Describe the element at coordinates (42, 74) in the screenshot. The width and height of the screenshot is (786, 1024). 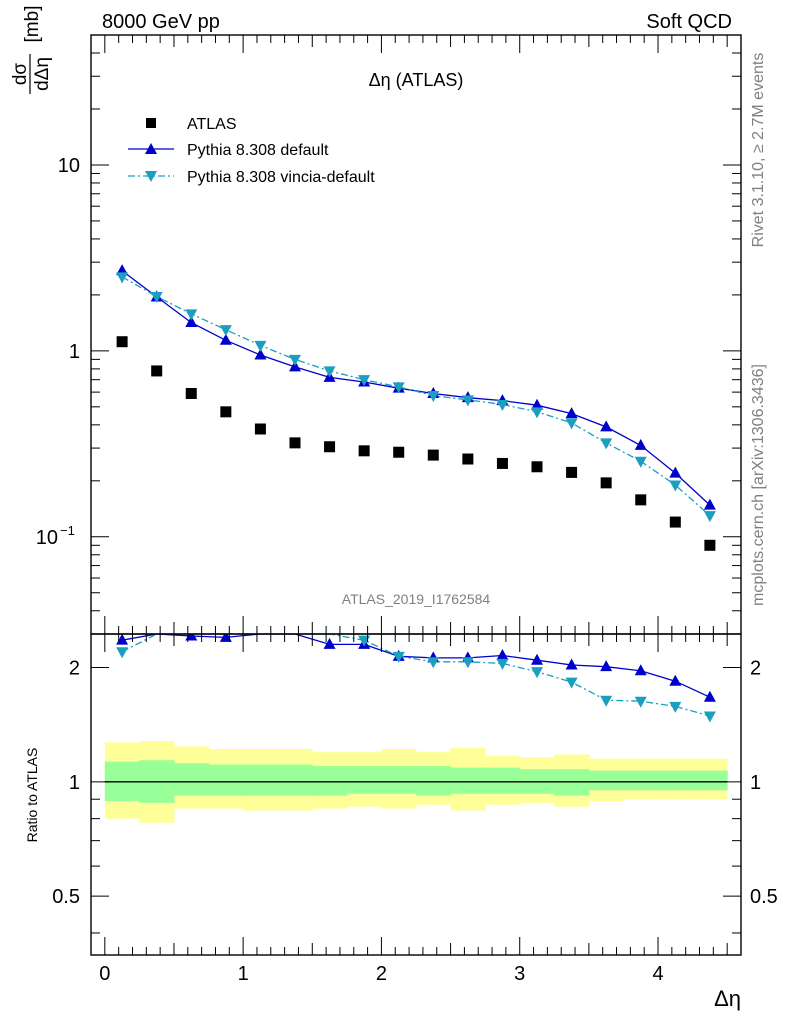
I see `y-axis-label-denominator: dΔη` at that location.